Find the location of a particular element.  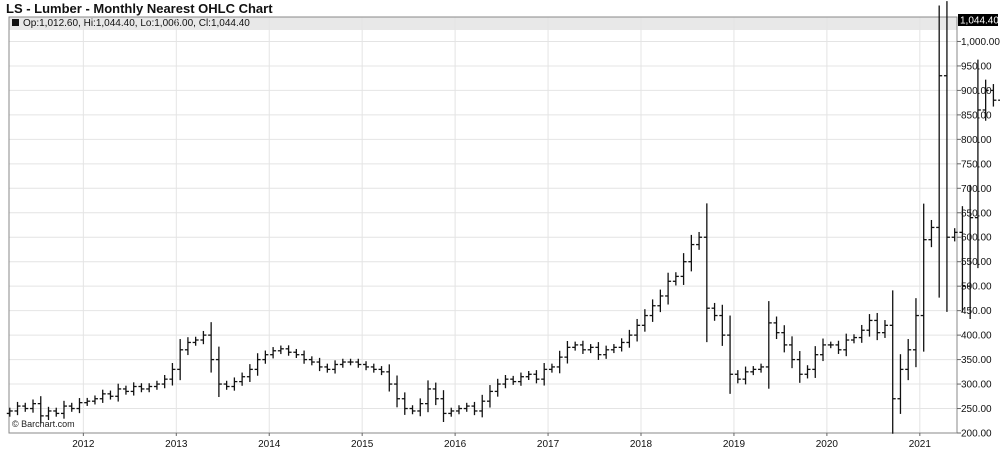

y-tick-label: 400.00 is located at coordinates (976, 336).